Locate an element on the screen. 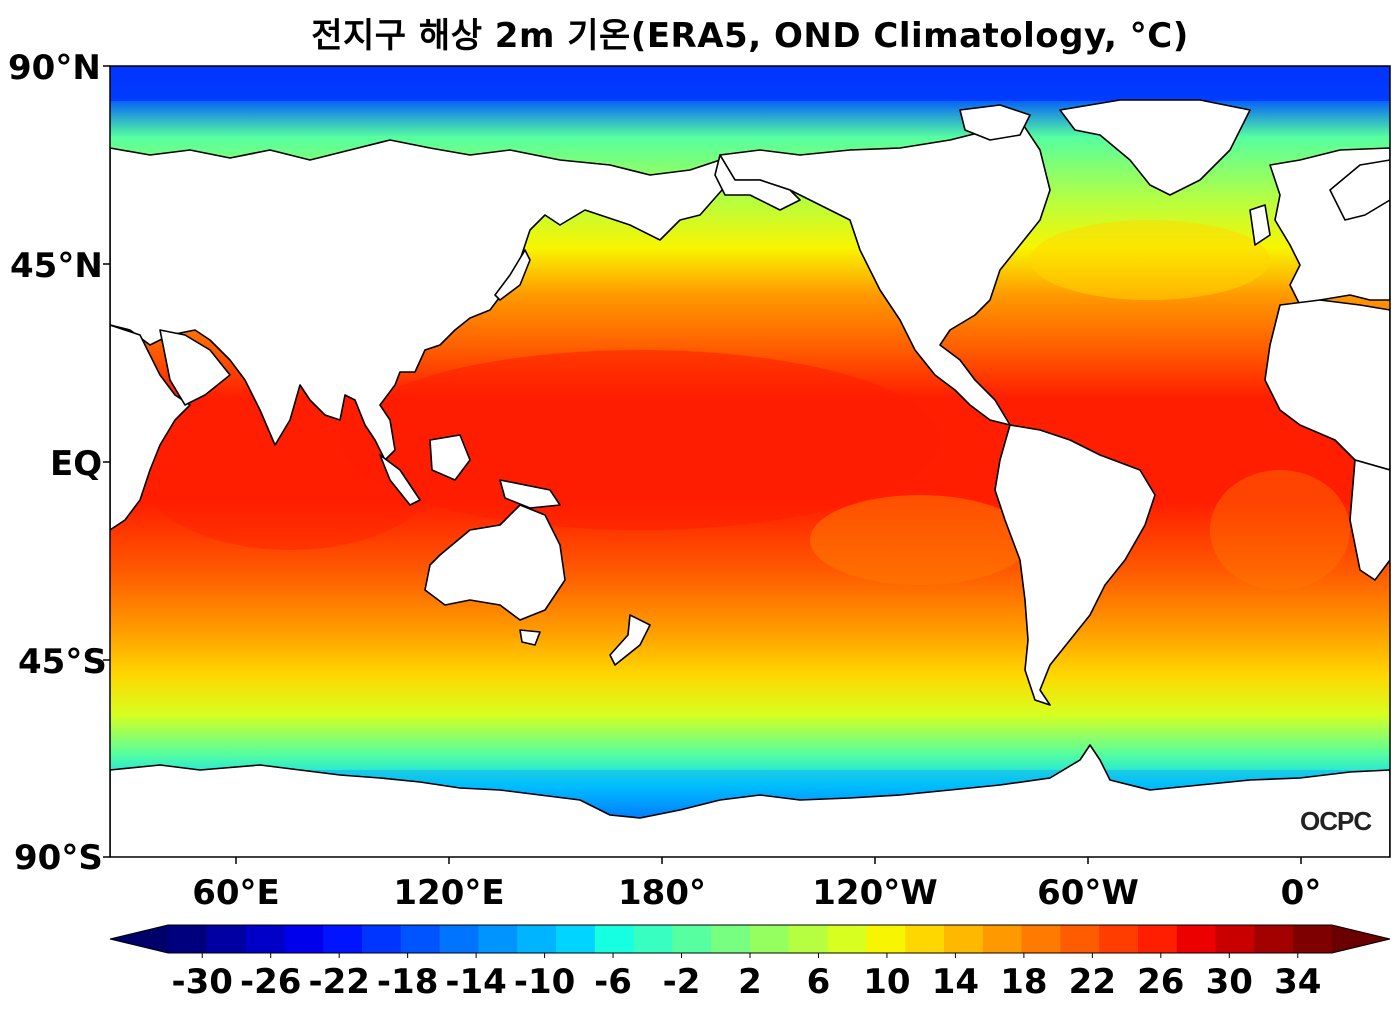 Image resolution: width=1400 pixels, height=1014 pixels. arabia is located at coordinates (195, 367).